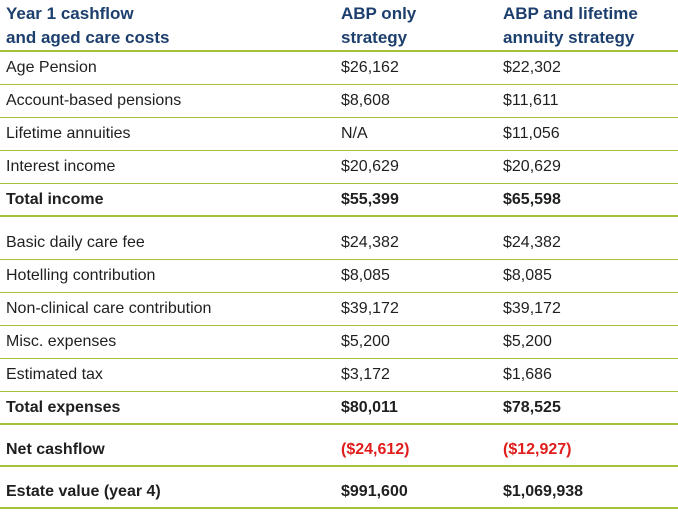 This screenshot has height=517, width=678. I want to click on row-lifetime-value: $39,172, so click(532, 308).